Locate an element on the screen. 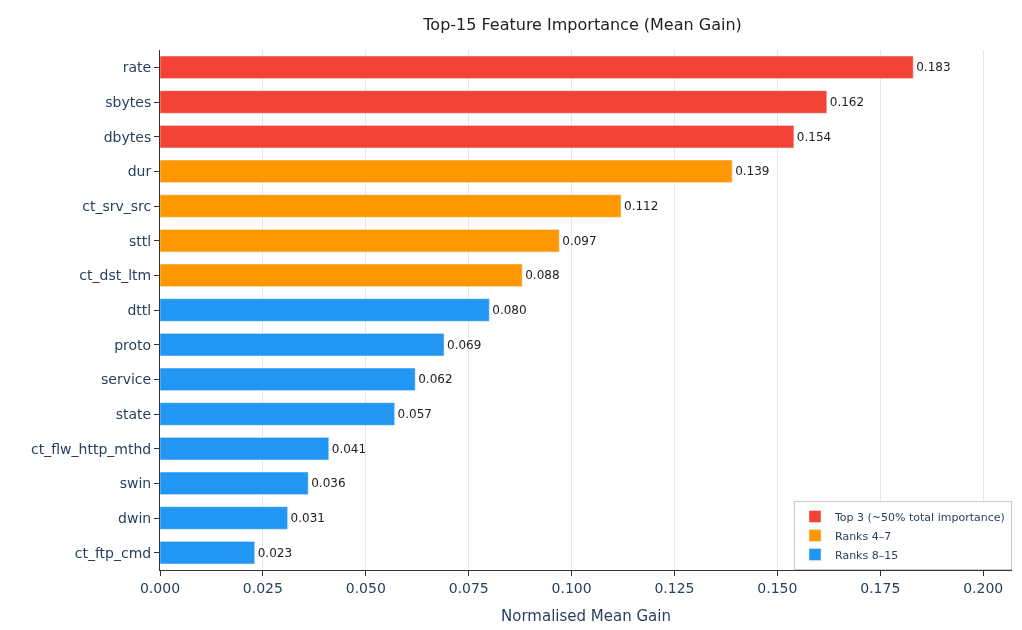  y-tick-label: proto is located at coordinates (133, 344).